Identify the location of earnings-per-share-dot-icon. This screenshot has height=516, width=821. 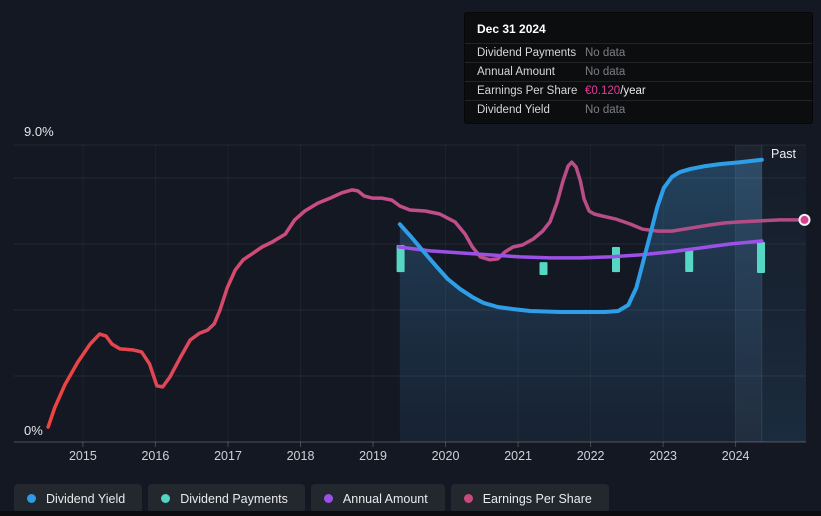
(468, 498).